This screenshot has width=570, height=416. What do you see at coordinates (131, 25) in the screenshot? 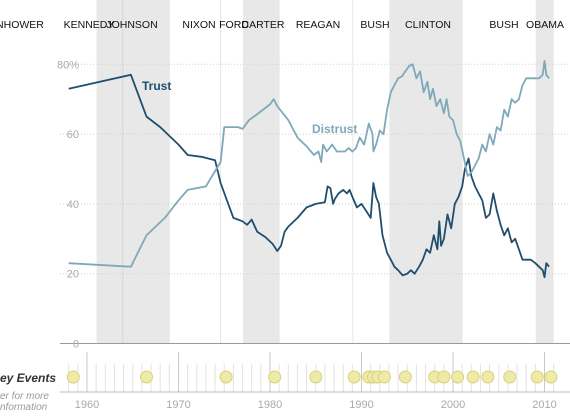
I see `president-label-johnson: JOHNSON` at bounding box center [131, 25].